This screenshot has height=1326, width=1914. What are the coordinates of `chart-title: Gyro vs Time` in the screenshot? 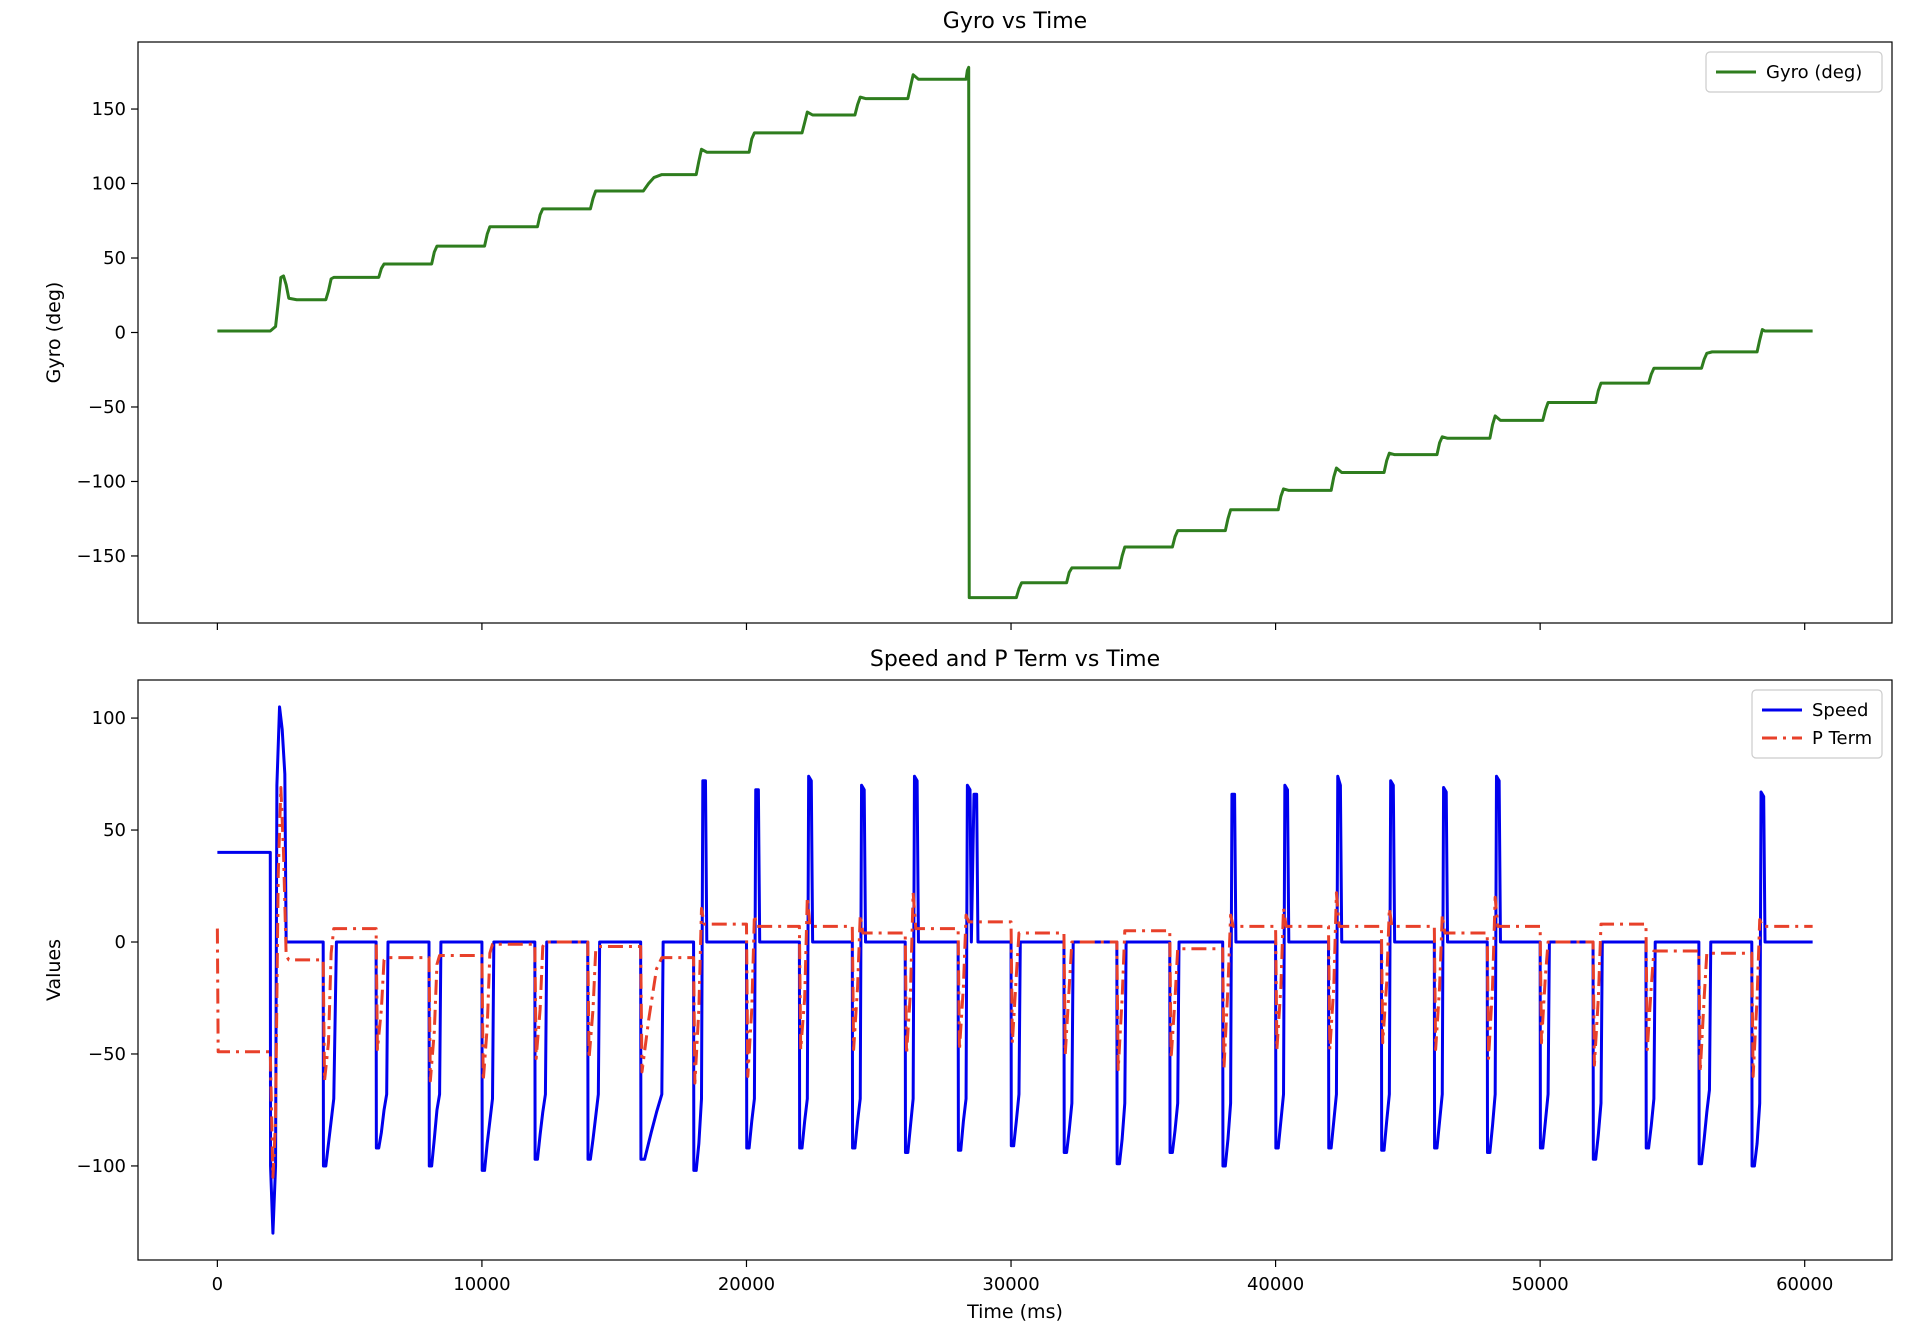 It's located at (1015, 21).